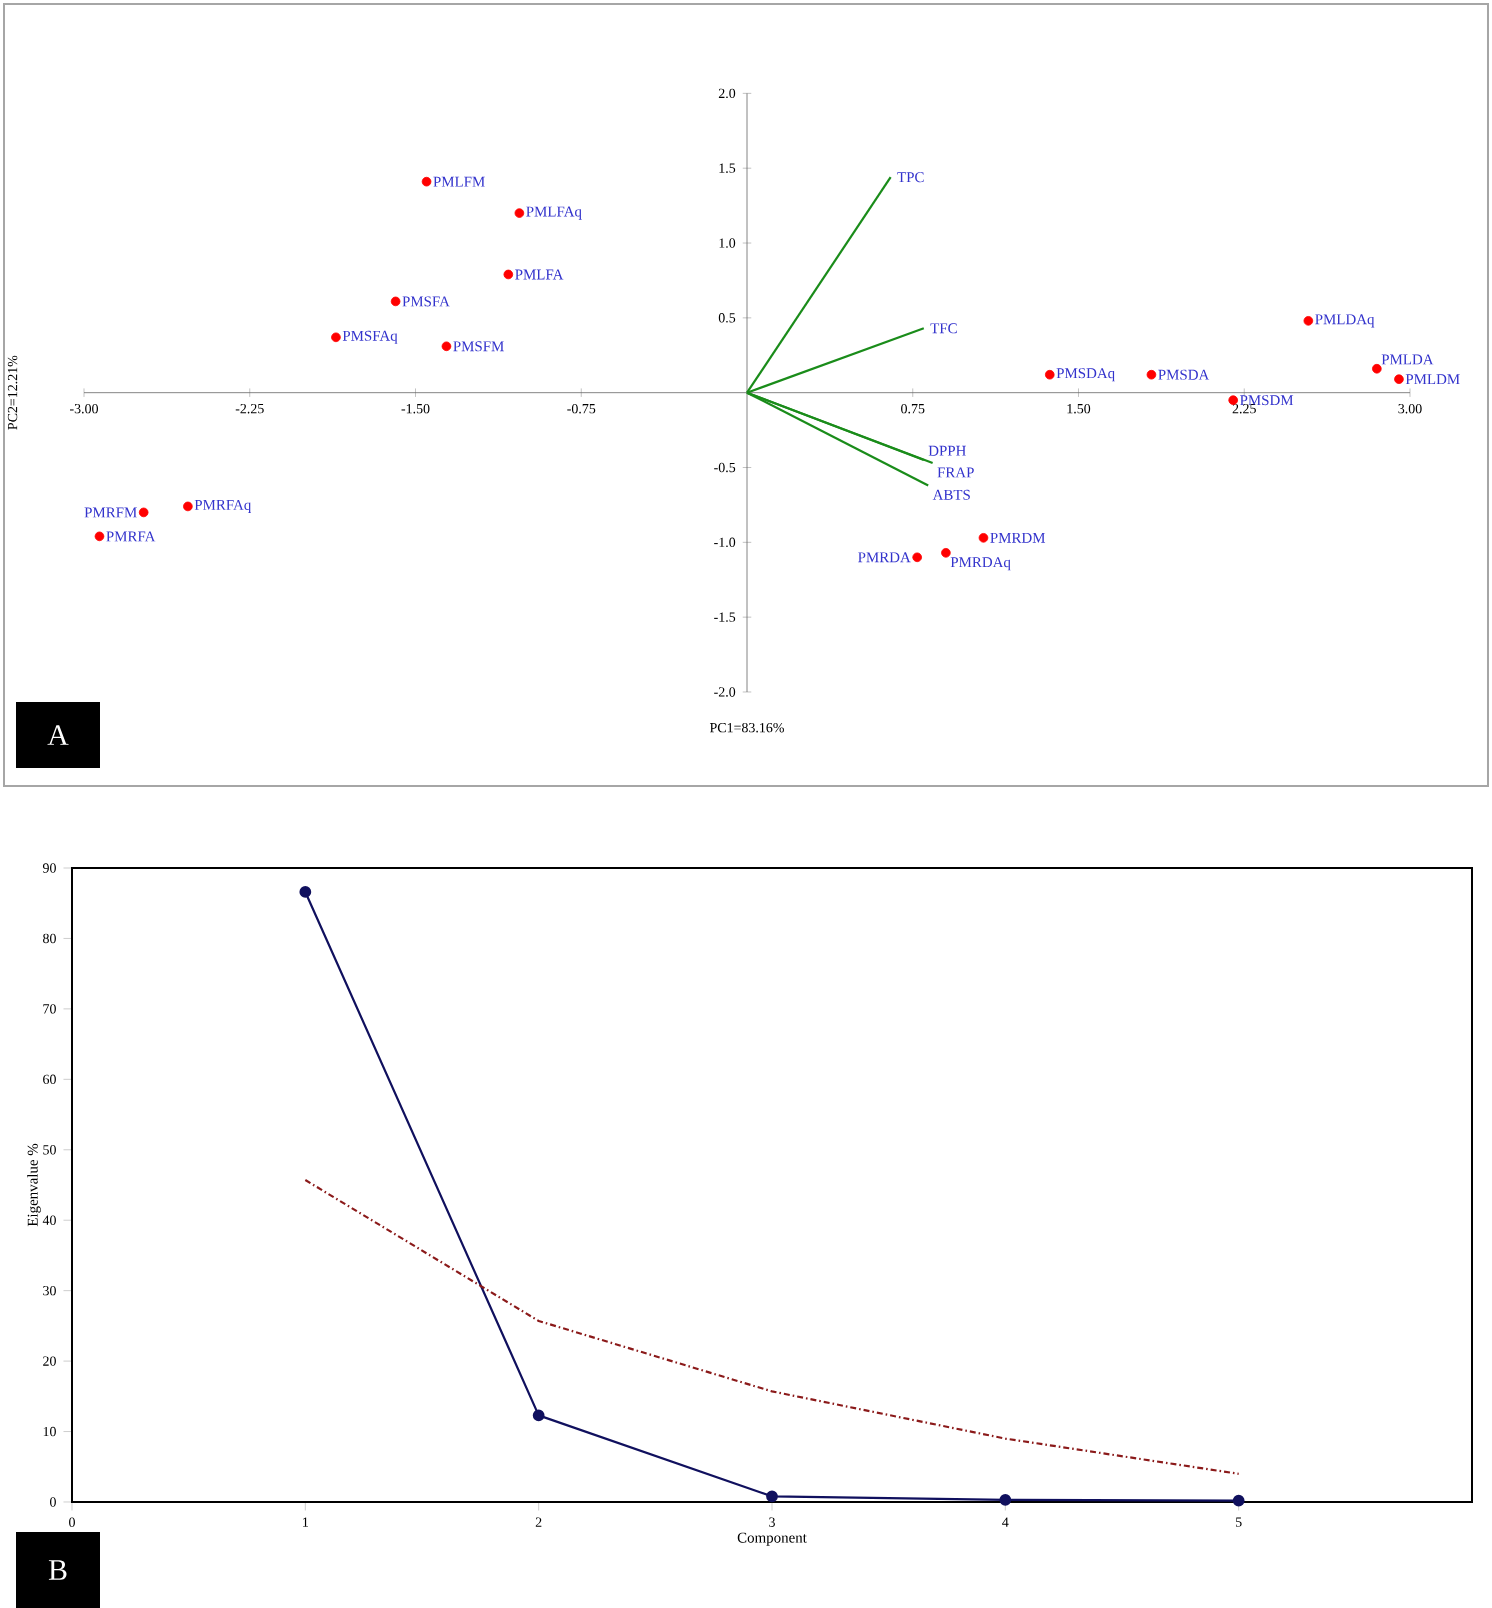  What do you see at coordinates (57, 1570) in the screenshot?
I see `text: B` at bounding box center [57, 1570].